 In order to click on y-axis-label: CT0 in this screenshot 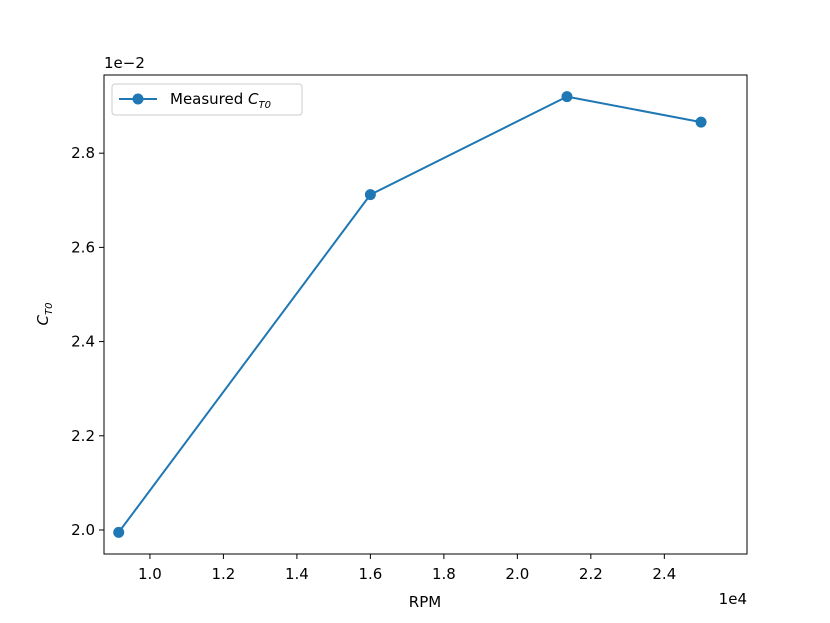, I will do `click(44, 314)`.